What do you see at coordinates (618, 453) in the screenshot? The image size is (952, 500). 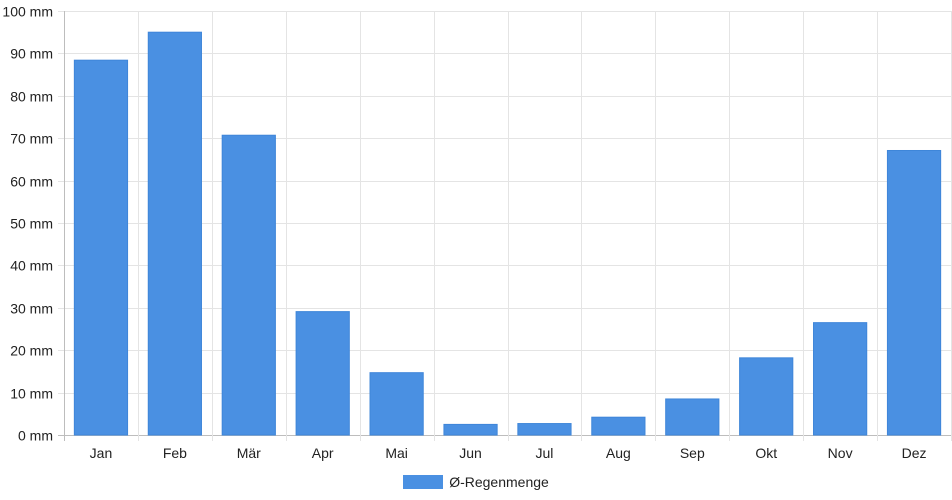 I see `x-tick-label: Aug` at bounding box center [618, 453].